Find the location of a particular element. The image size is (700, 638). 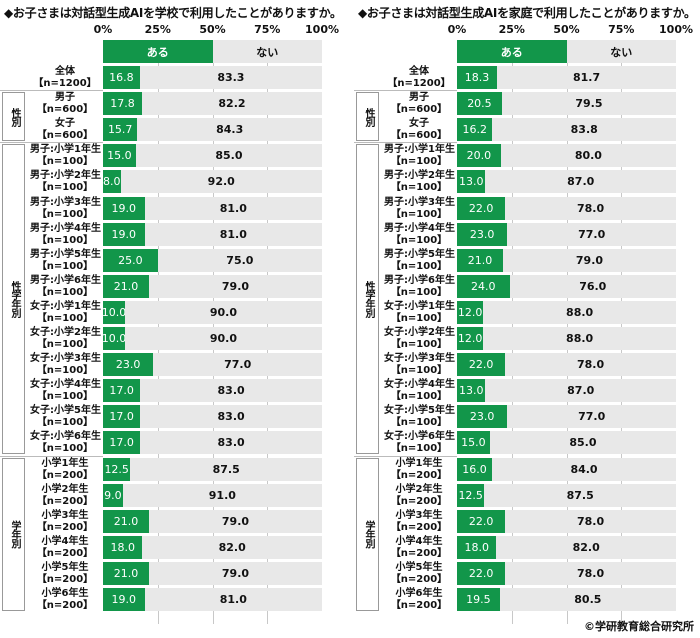

bar-row: 19.5 80.5 is located at coordinates (566, 599).